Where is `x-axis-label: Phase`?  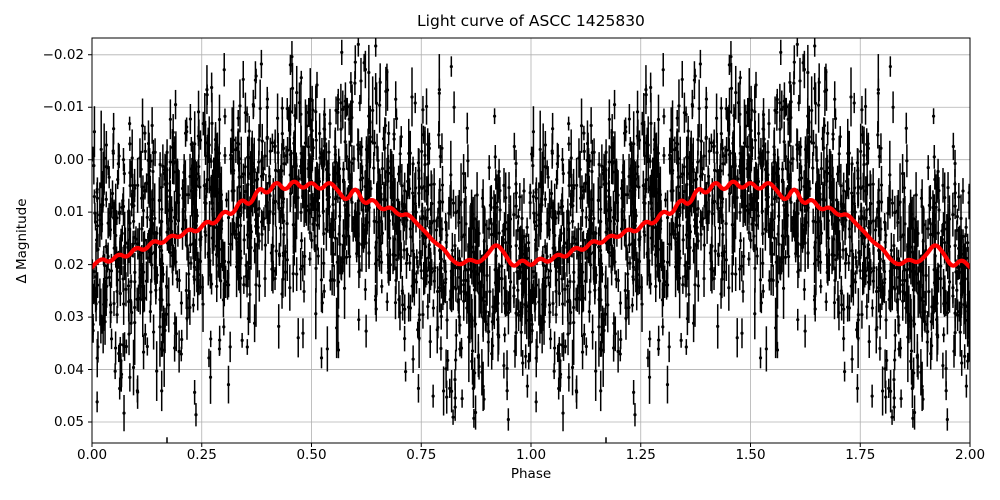 x-axis-label: Phase is located at coordinates (531, 474).